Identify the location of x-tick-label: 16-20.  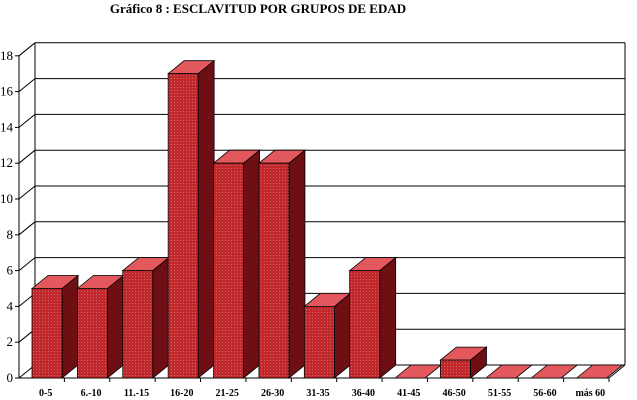
(181, 393).